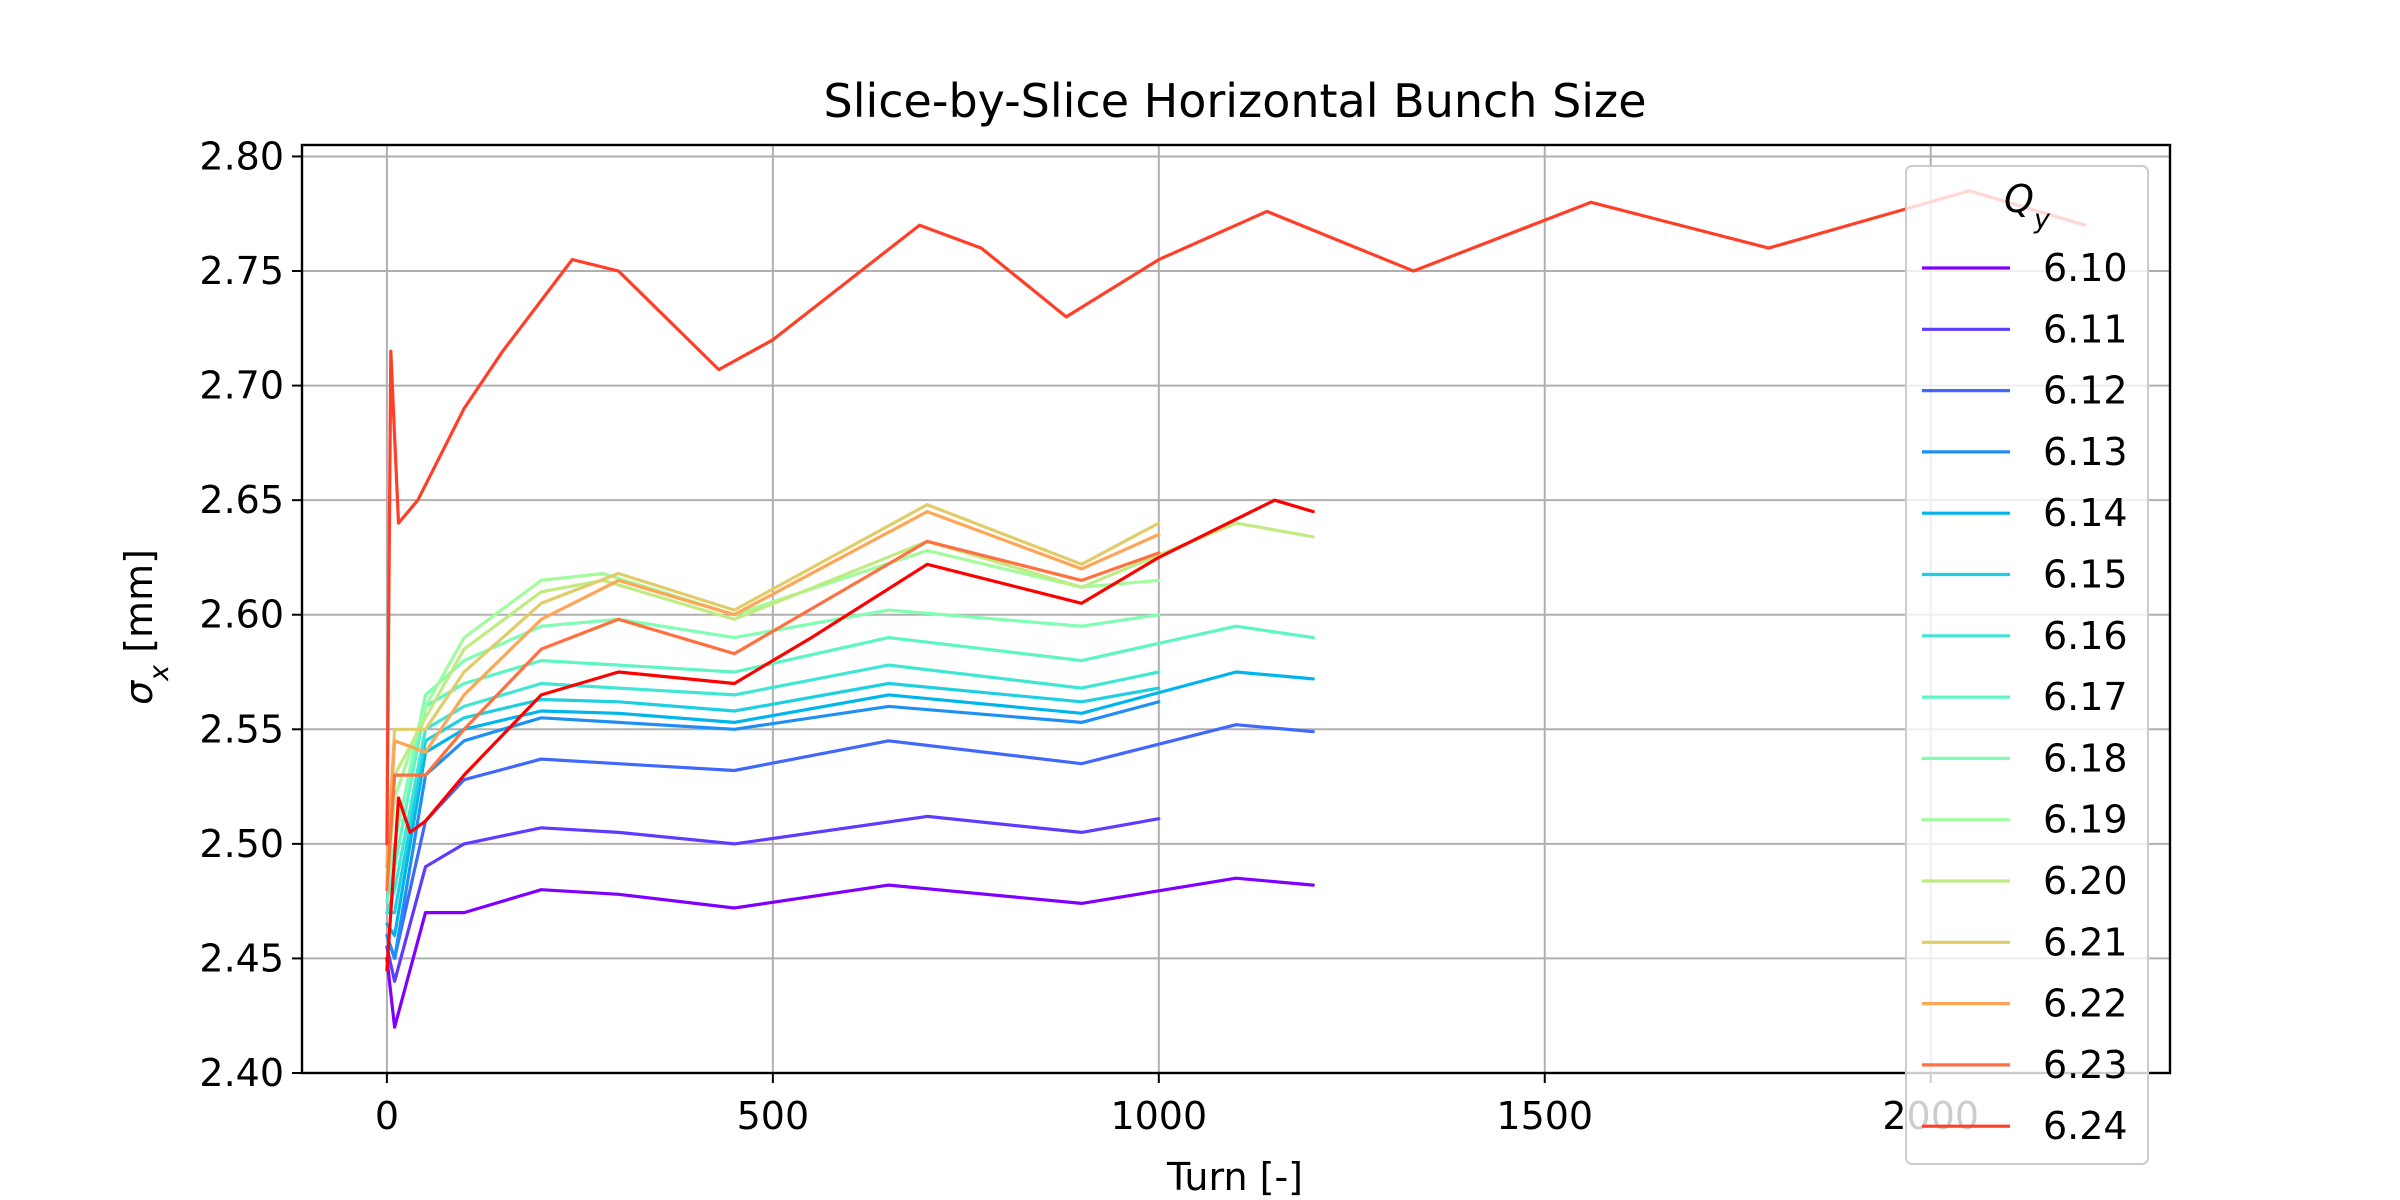  Describe the element at coordinates (2019, 199) in the screenshot. I see `legend-title-symbol: Q` at that location.